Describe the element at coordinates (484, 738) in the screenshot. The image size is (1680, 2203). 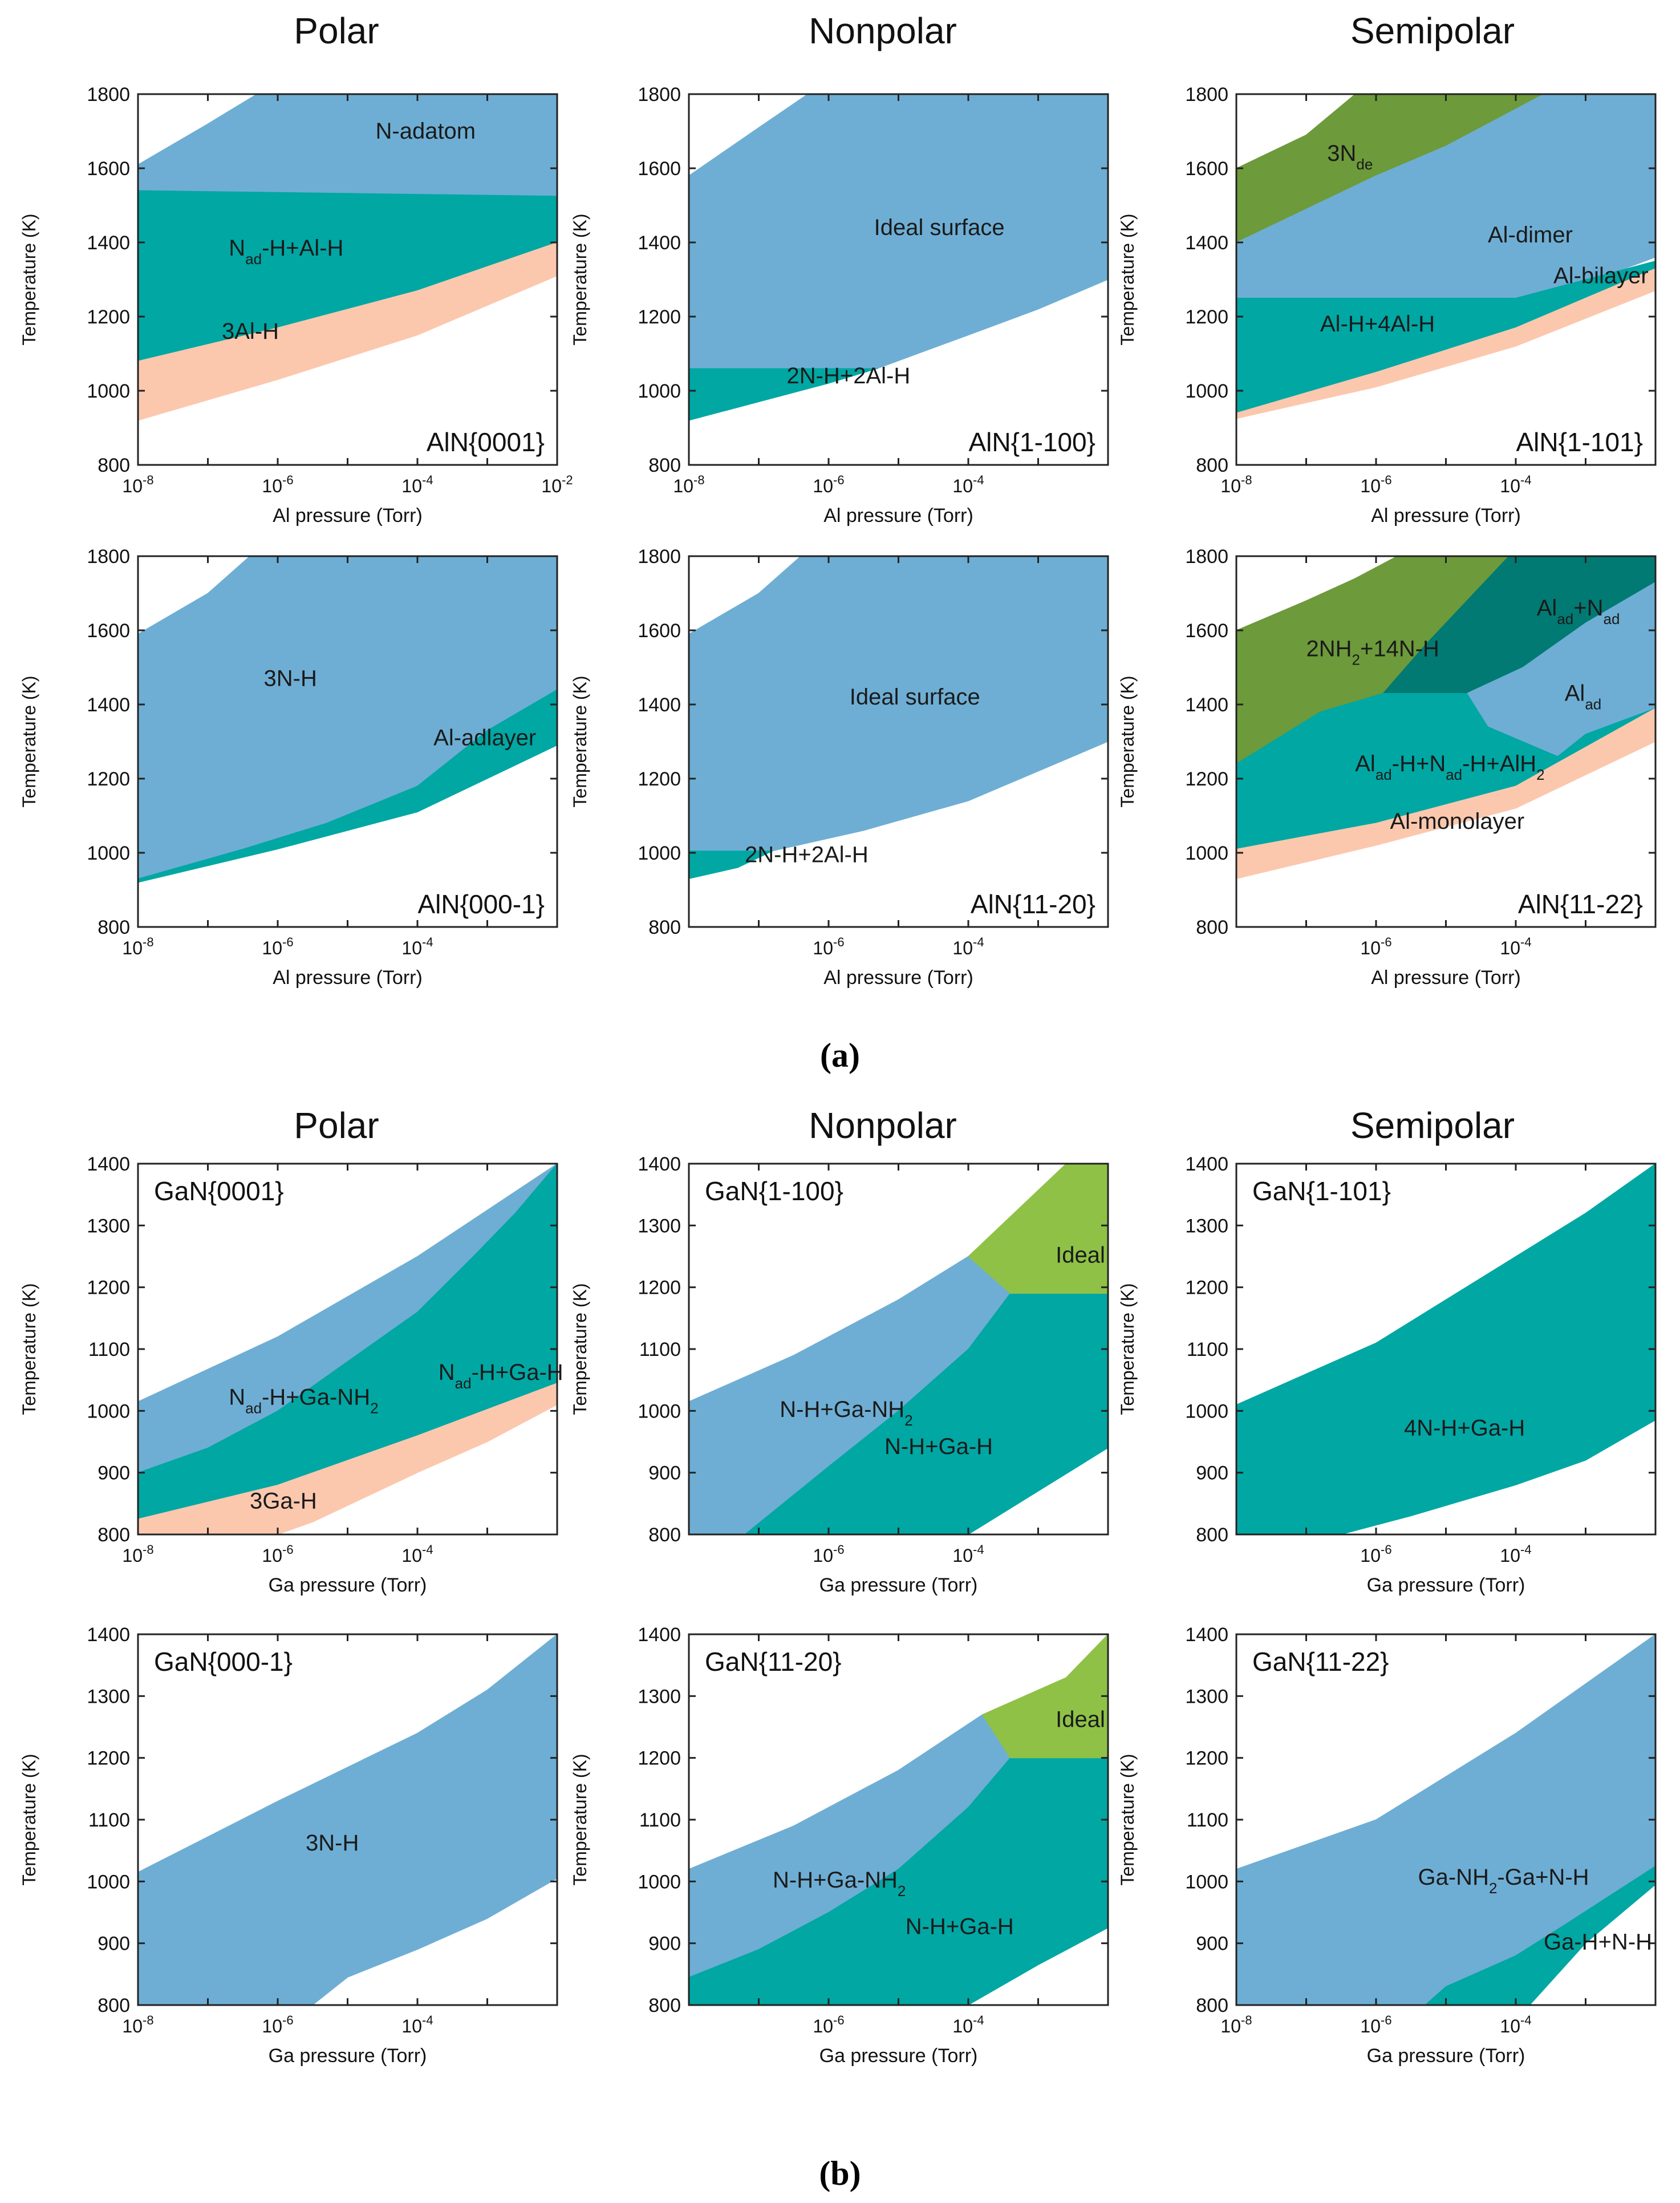
I see `region-label: Al-adlayer` at that location.